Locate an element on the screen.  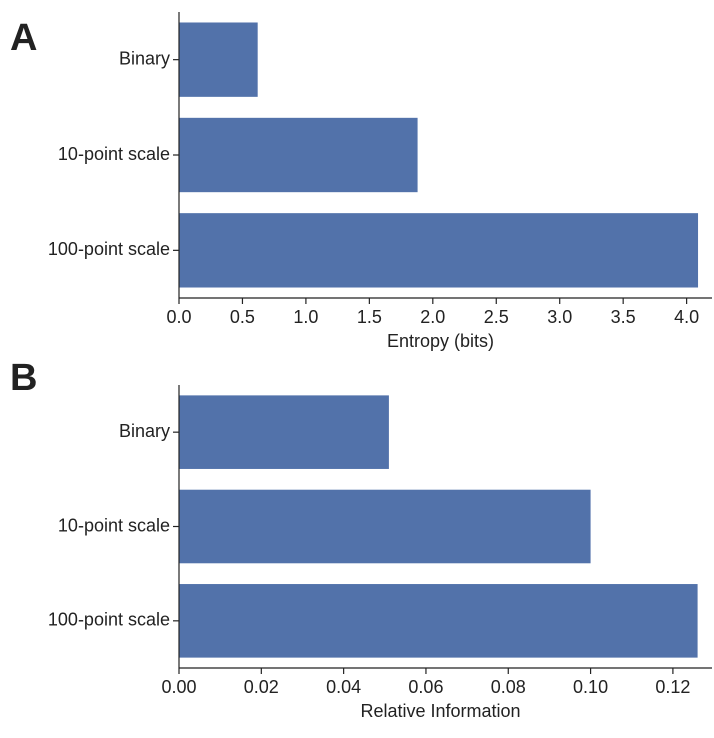
x-tick-label: 0.04 is located at coordinates (343, 687).